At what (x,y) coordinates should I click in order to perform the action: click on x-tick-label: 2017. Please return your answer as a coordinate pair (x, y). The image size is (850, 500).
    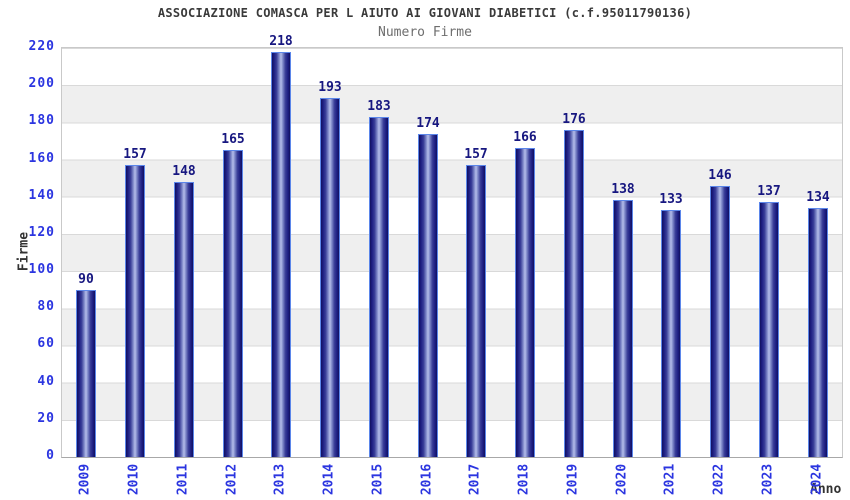
    Looking at the image, I should click on (475, 479).